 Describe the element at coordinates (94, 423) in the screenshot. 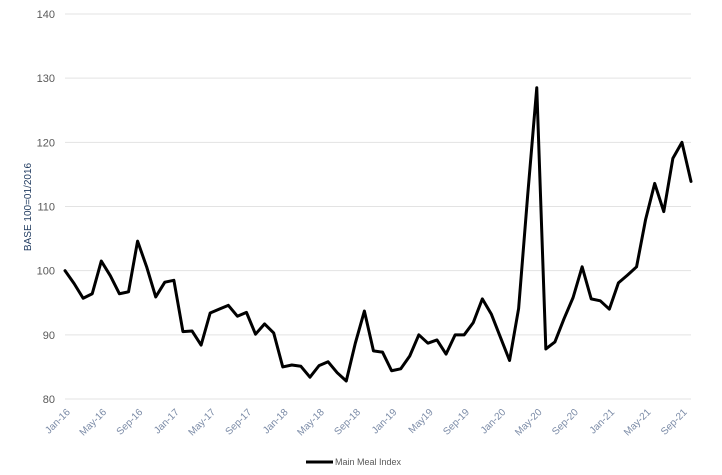

I see `x-tick-label: May-16` at that location.